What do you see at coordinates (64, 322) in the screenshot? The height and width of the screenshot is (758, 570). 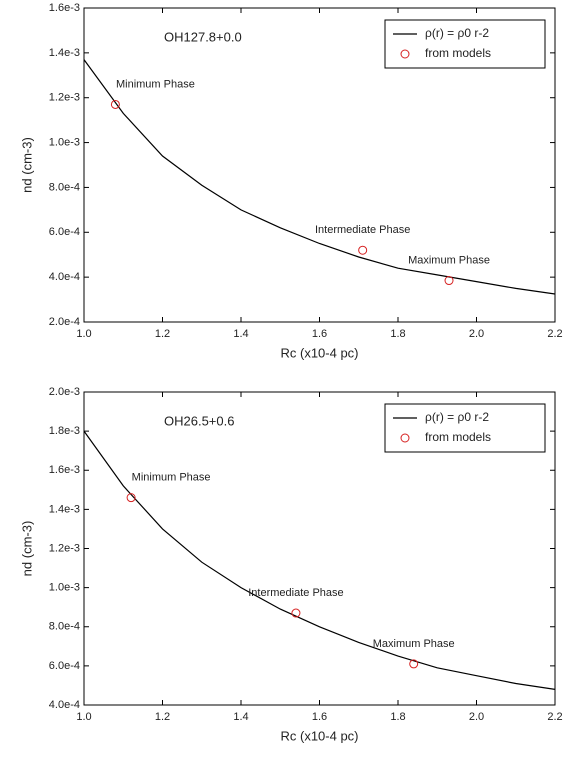 I see `y-tick-label: 2.0e-4` at bounding box center [64, 322].